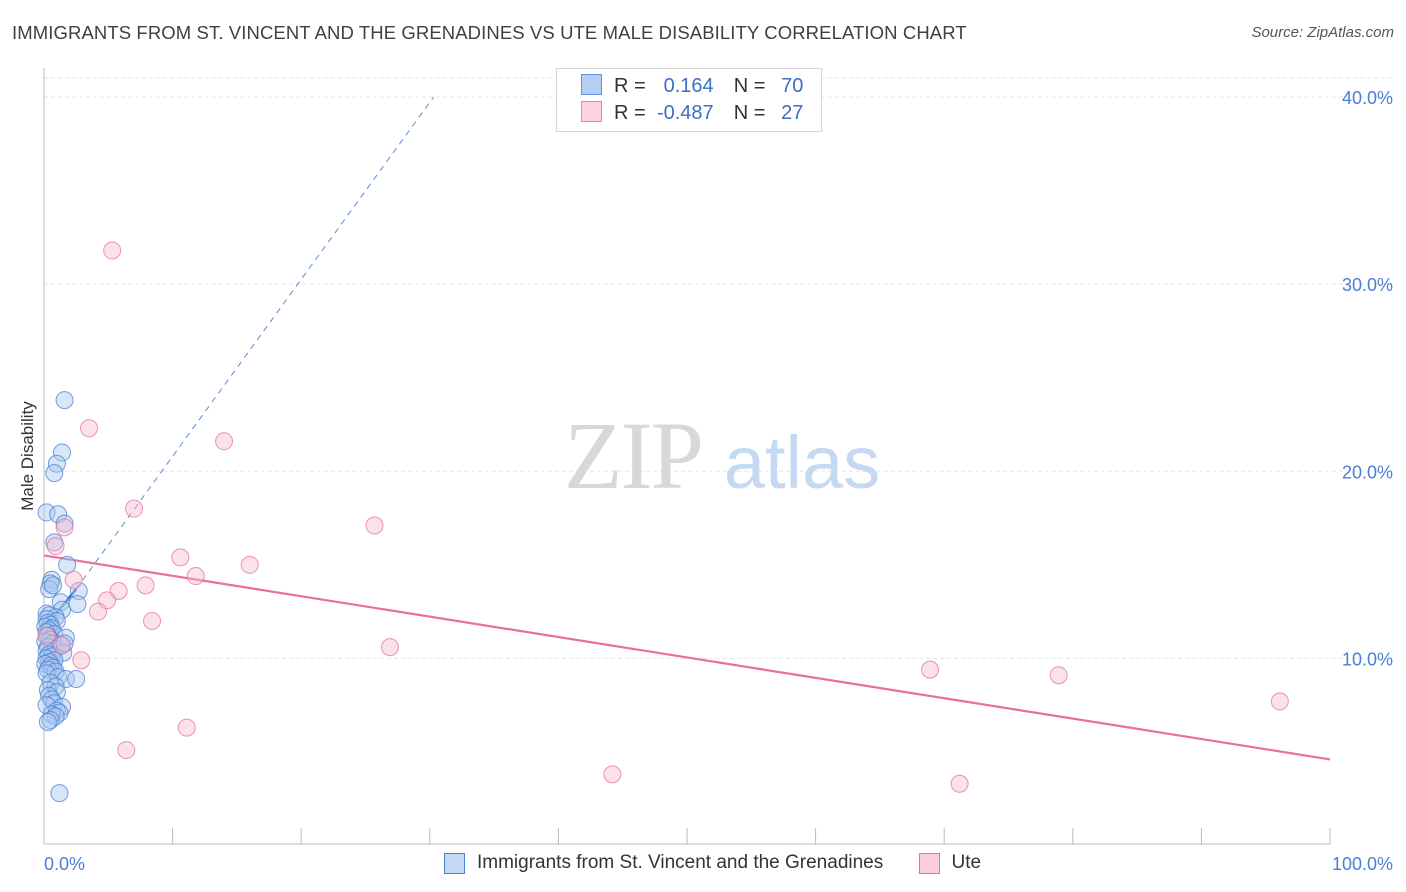 This screenshot has height=892, width=1406. I want to click on watermark-atlas: atlas, so click(802, 462).